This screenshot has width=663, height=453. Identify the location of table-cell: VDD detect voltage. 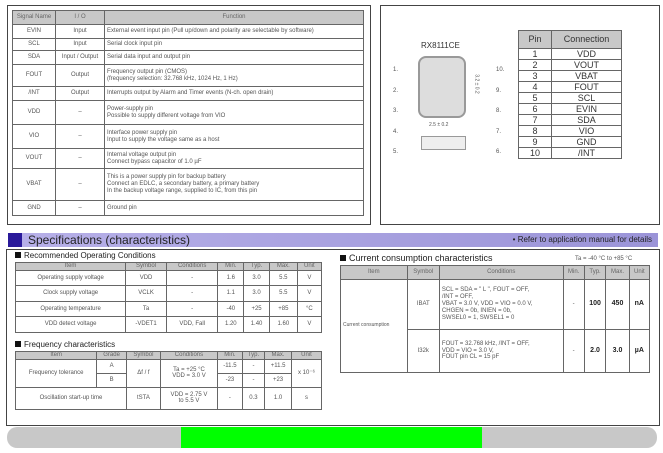
(70, 324).